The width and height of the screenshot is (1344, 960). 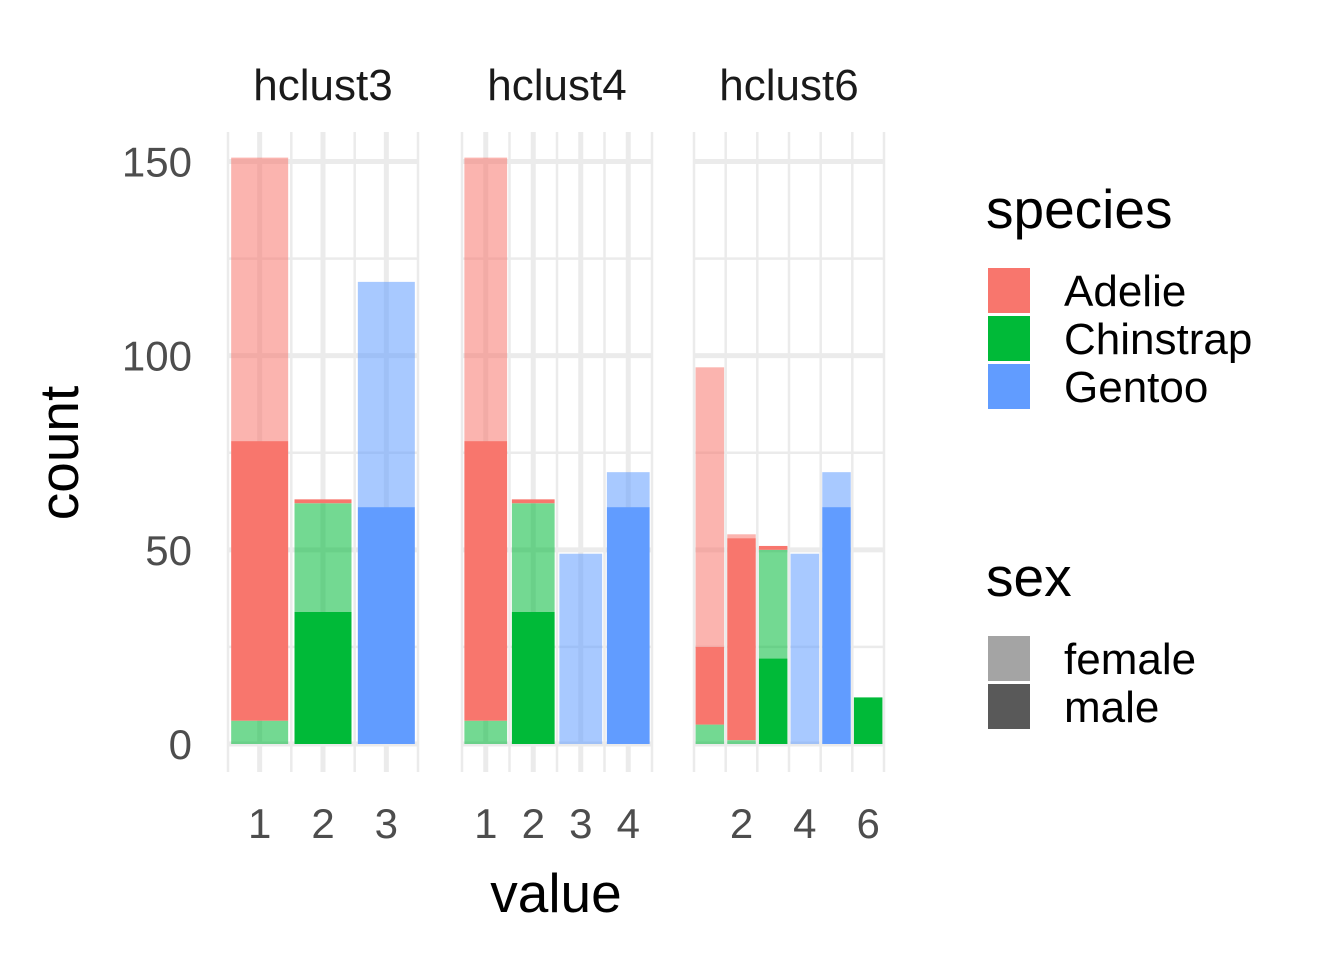 What do you see at coordinates (322, 85) in the screenshot?
I see `facet-strip-label: hclust3` at bounding box center [322, 85].